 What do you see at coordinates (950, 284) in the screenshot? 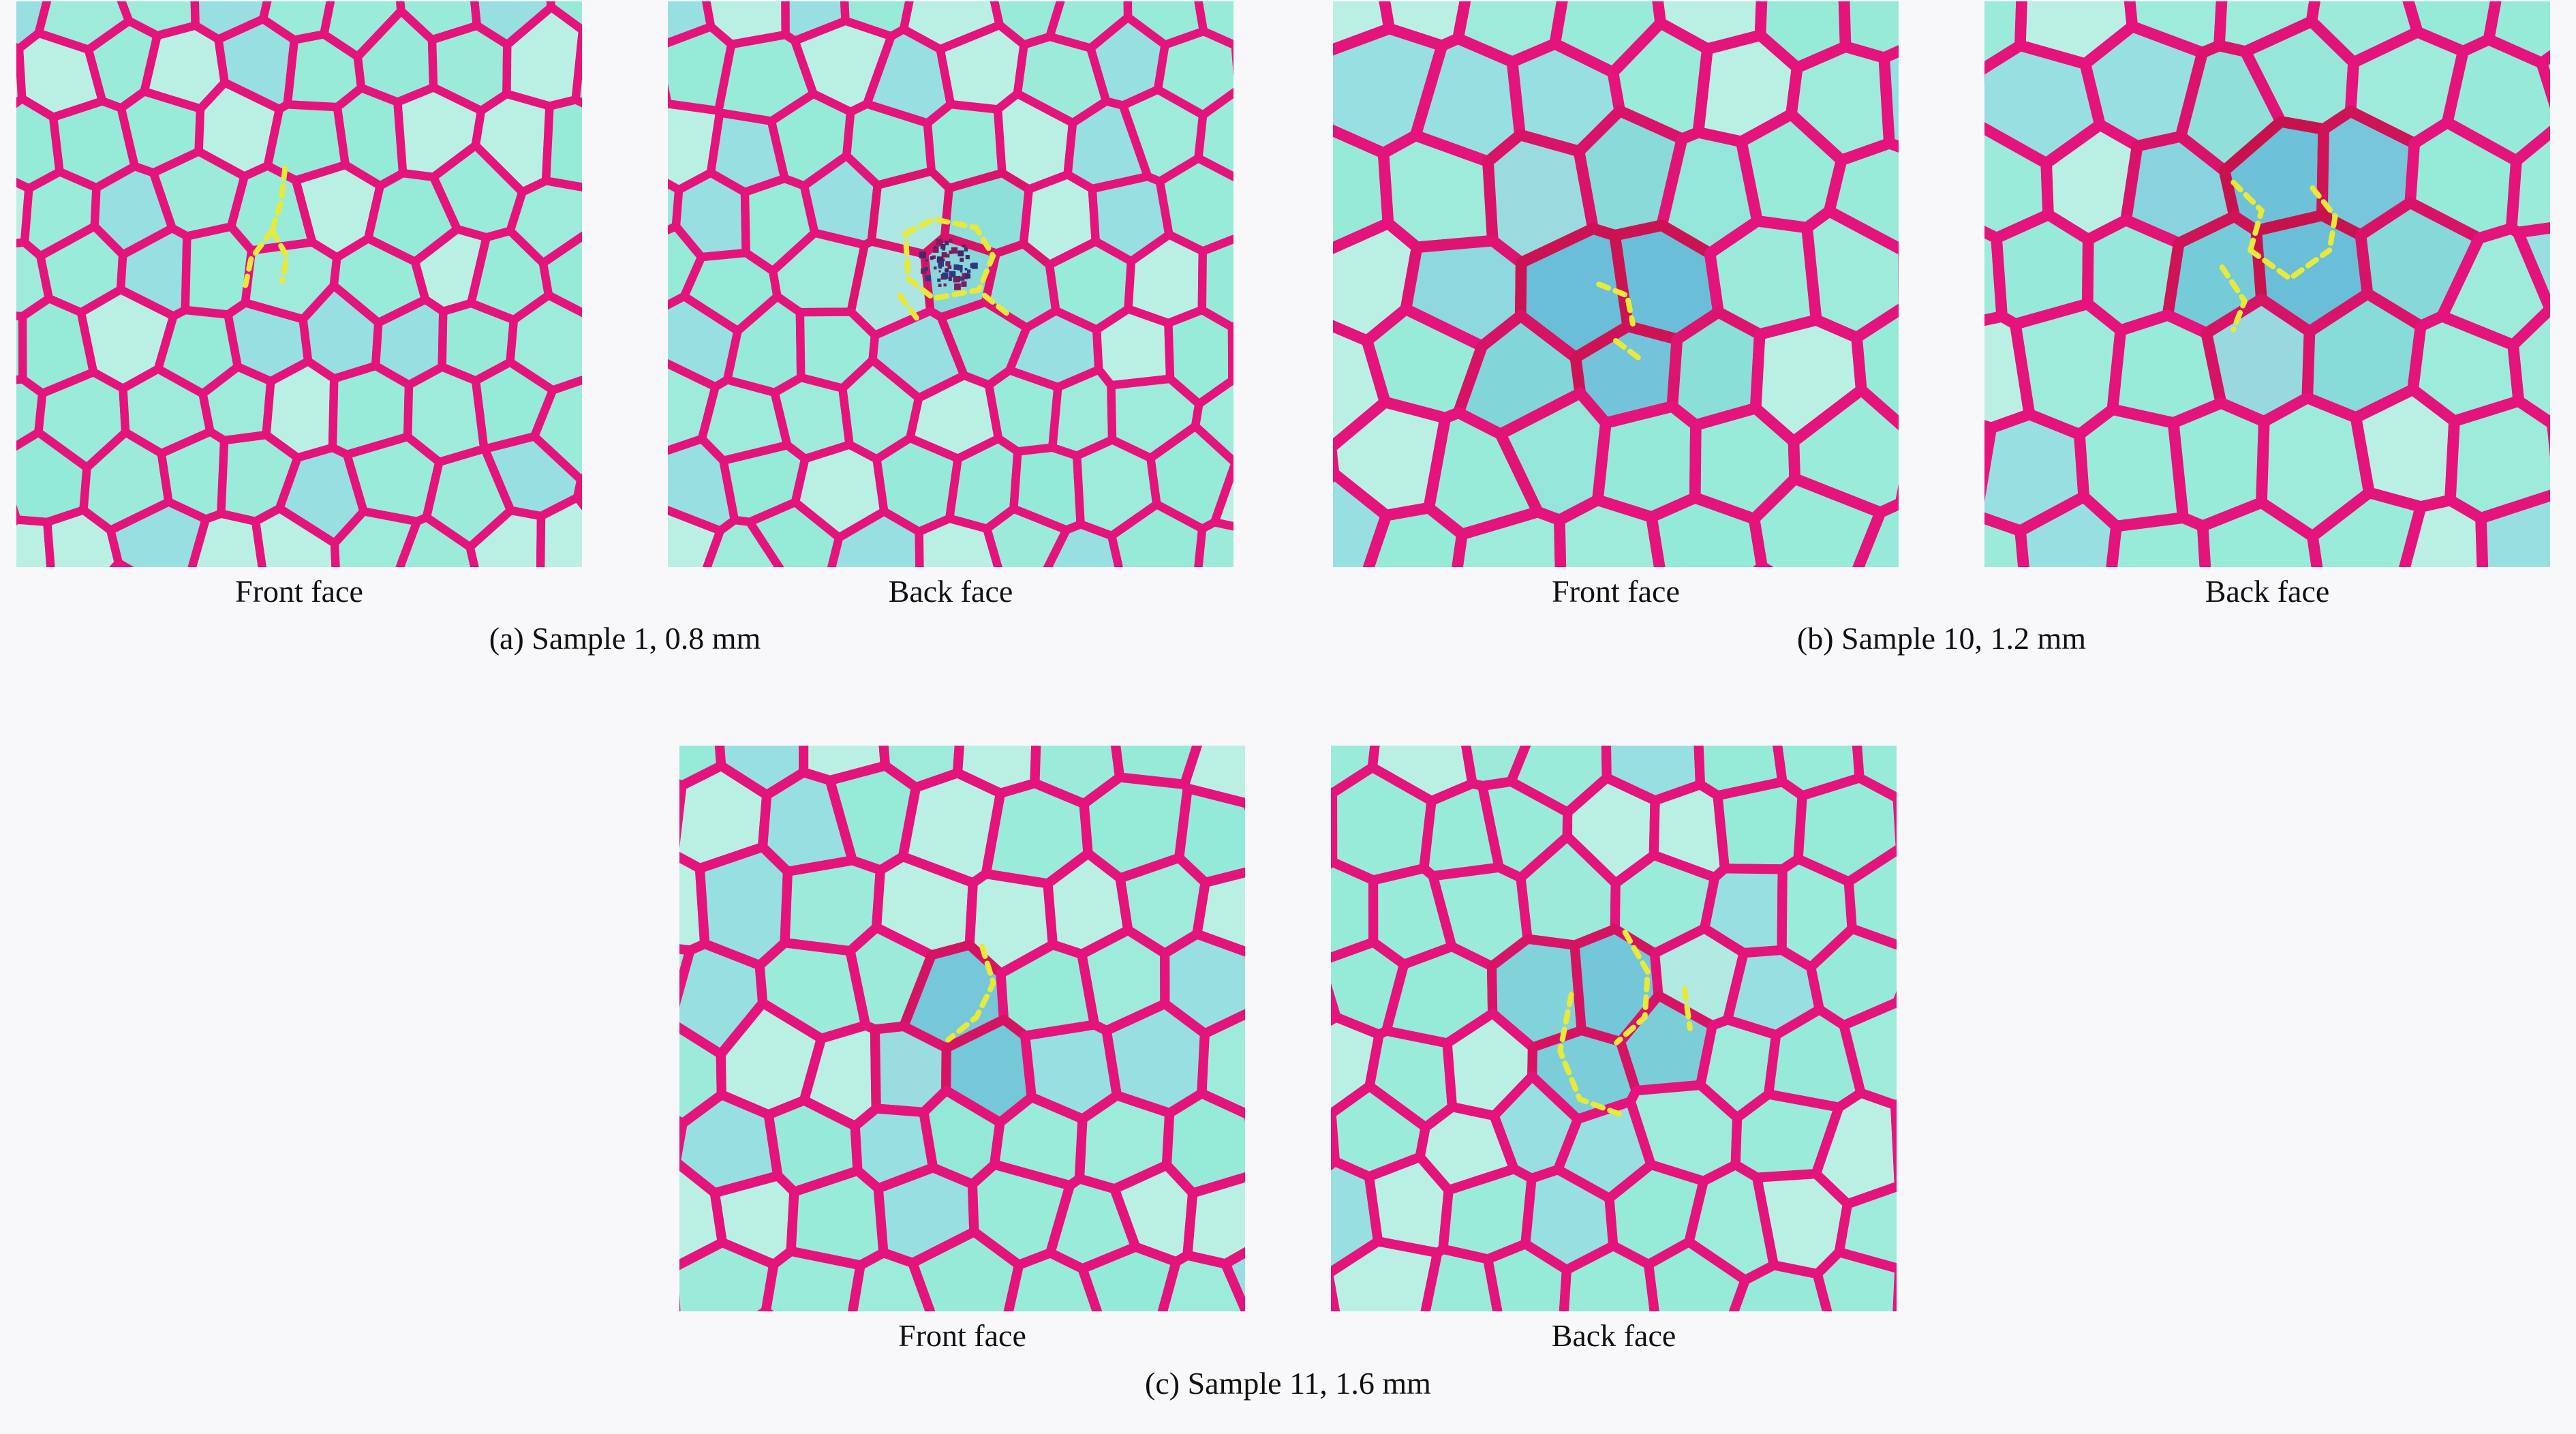
I see `micrograph-a-back-image` at bounding box center [950, 284].